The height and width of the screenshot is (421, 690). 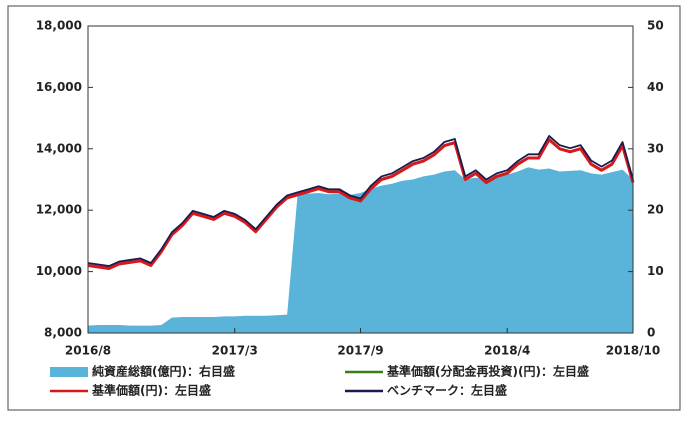 What do you see at coordinates (59, 87) in the screenshot?
I see `y-tick-label: 16,000` at bounding box center [59, 87].